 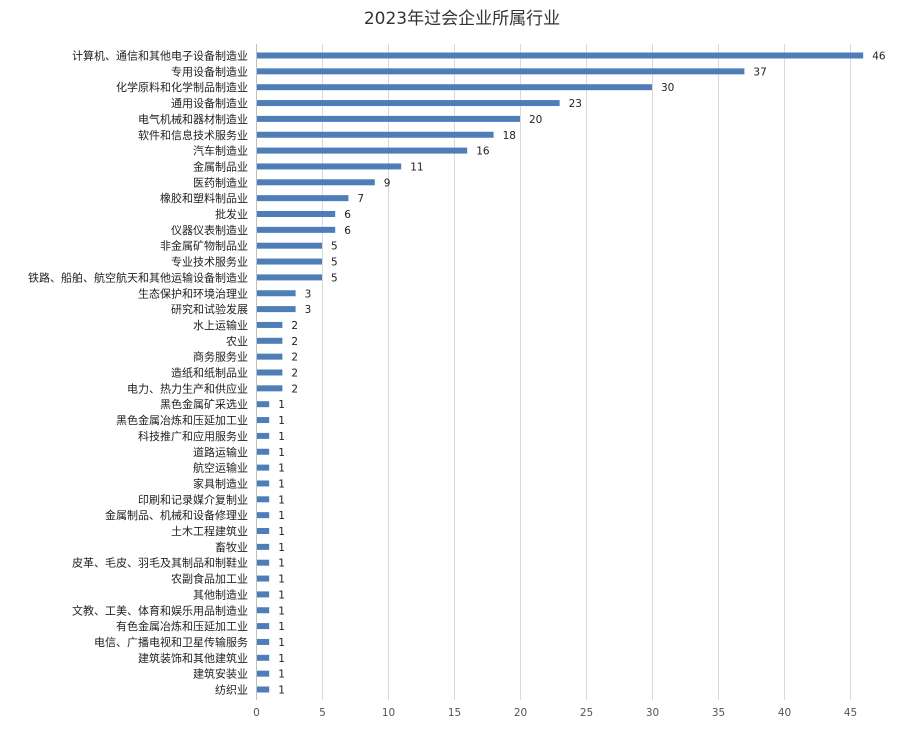 What do you see at coordinates (193, 119) in the screenshot?
I see `category-label: 电气机械和器材制造业` at bounding box center [193, 119].